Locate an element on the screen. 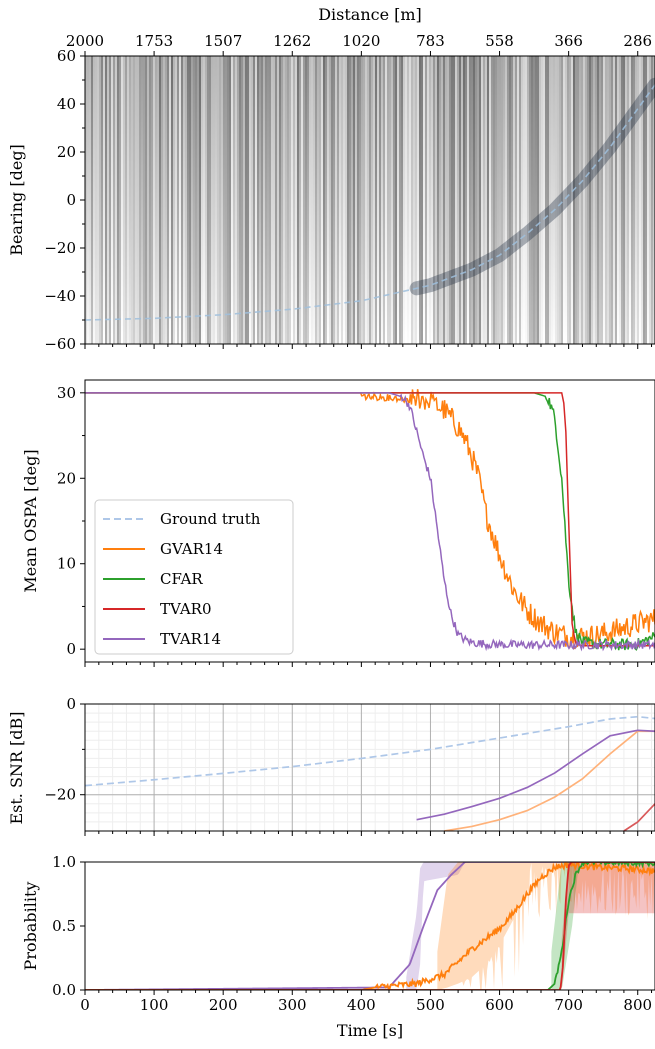 The height and width of the screenshot is (1049, 655). panel2-ytick-label: 20 is located at coordinates (66, 478).